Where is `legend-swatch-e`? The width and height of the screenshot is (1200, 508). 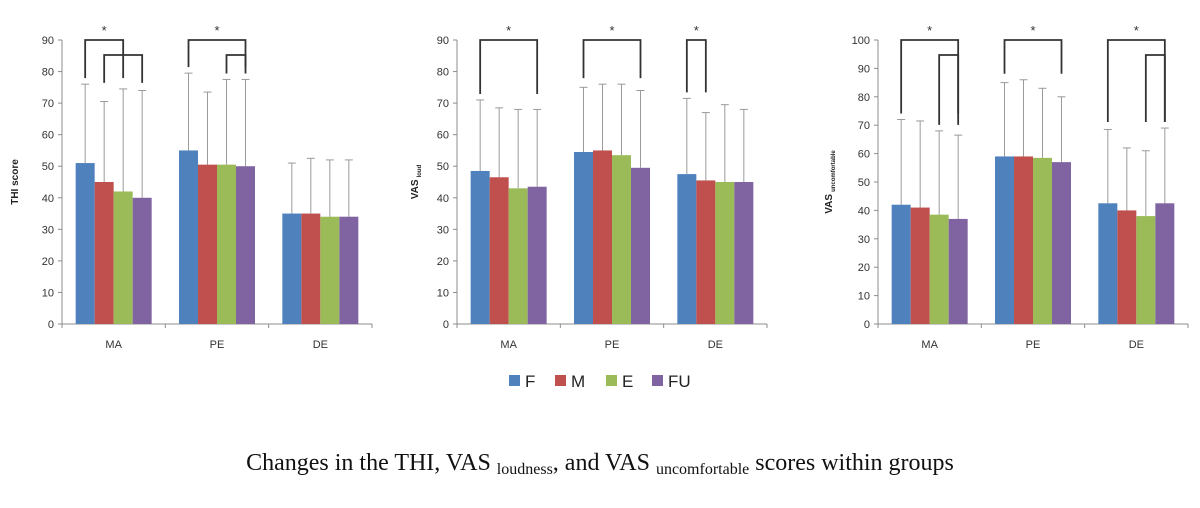
legend-swatch-e is located at coordinates (611, 380).